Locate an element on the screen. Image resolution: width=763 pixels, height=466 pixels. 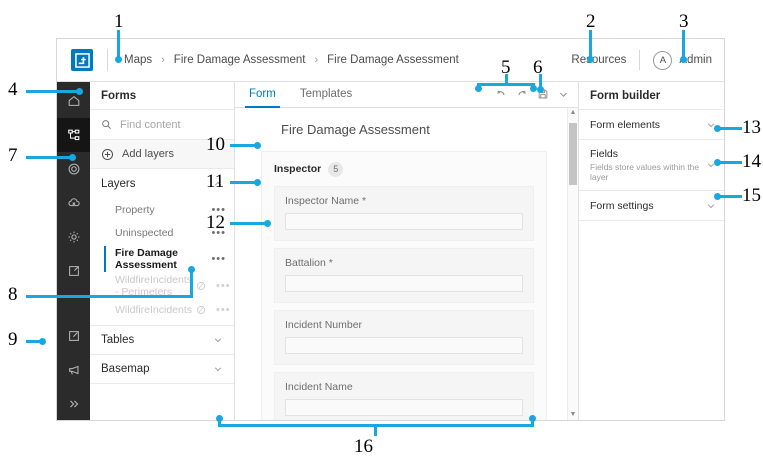
scroll-down-arrow-icon: ▼ is located at coordinates (573, 414).